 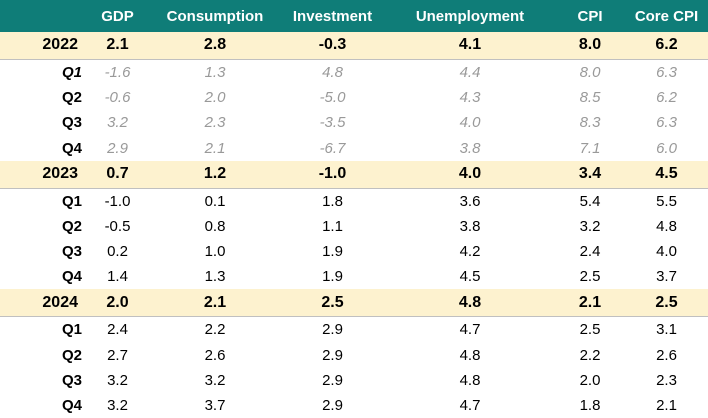 What do you see at coordinates (332, 201) in the screenshot?
I see `cell-investment: 1.8` at bounding box center [332, 201].